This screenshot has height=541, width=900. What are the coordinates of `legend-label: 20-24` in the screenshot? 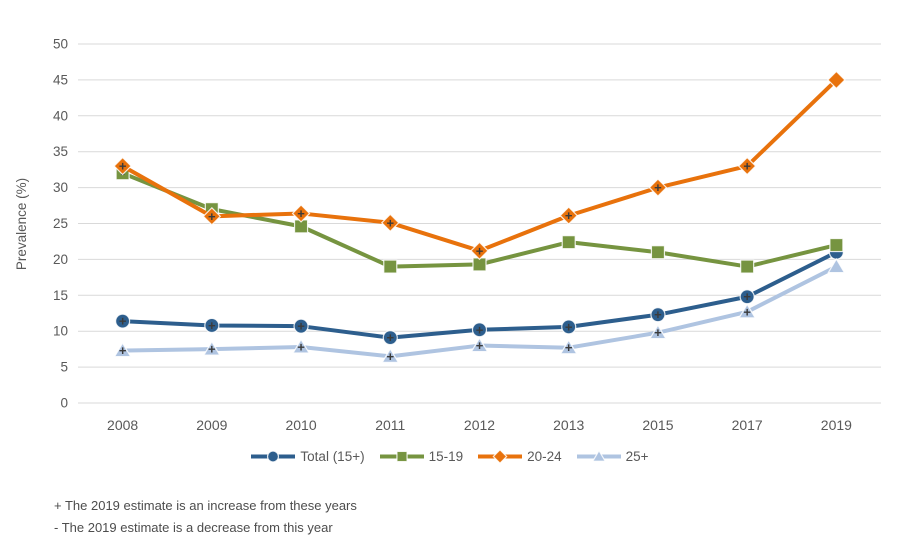 It's located at (544, 456).